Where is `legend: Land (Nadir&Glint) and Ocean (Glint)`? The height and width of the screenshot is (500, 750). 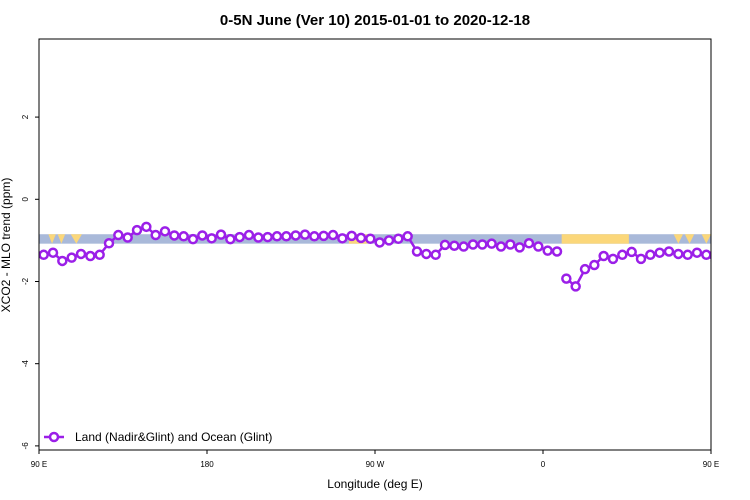
legend: Land (Nadir&Glint) and Ocean (Glint) is located at coordinates (158, 437).